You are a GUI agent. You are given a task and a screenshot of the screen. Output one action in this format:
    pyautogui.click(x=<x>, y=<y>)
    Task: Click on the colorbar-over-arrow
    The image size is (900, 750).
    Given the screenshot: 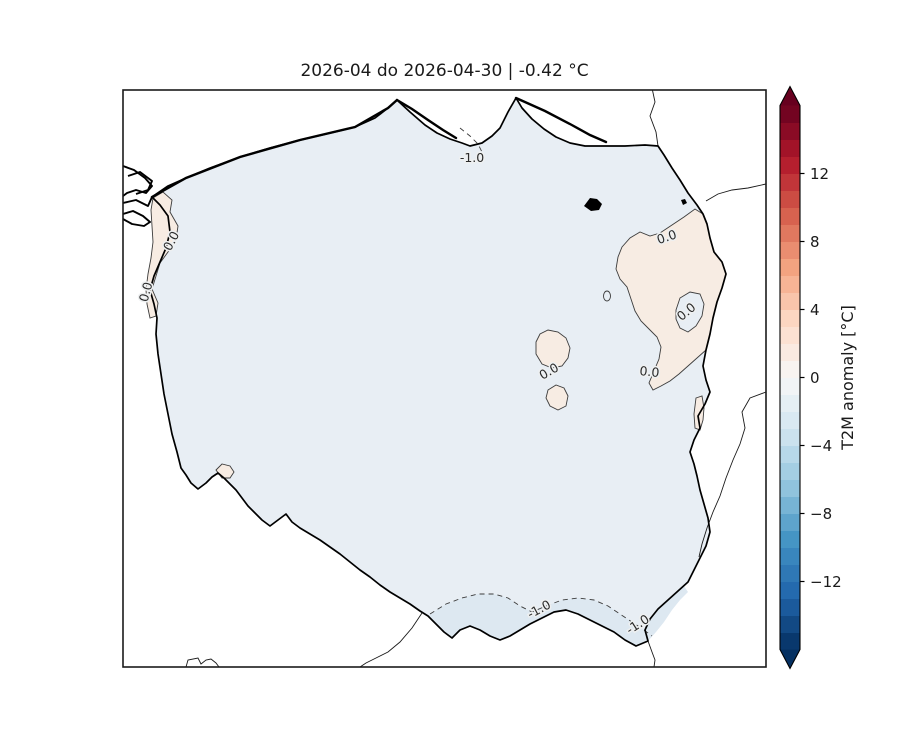 What is the action you would take?
    pyautogui.click(x=790, y=96)
    